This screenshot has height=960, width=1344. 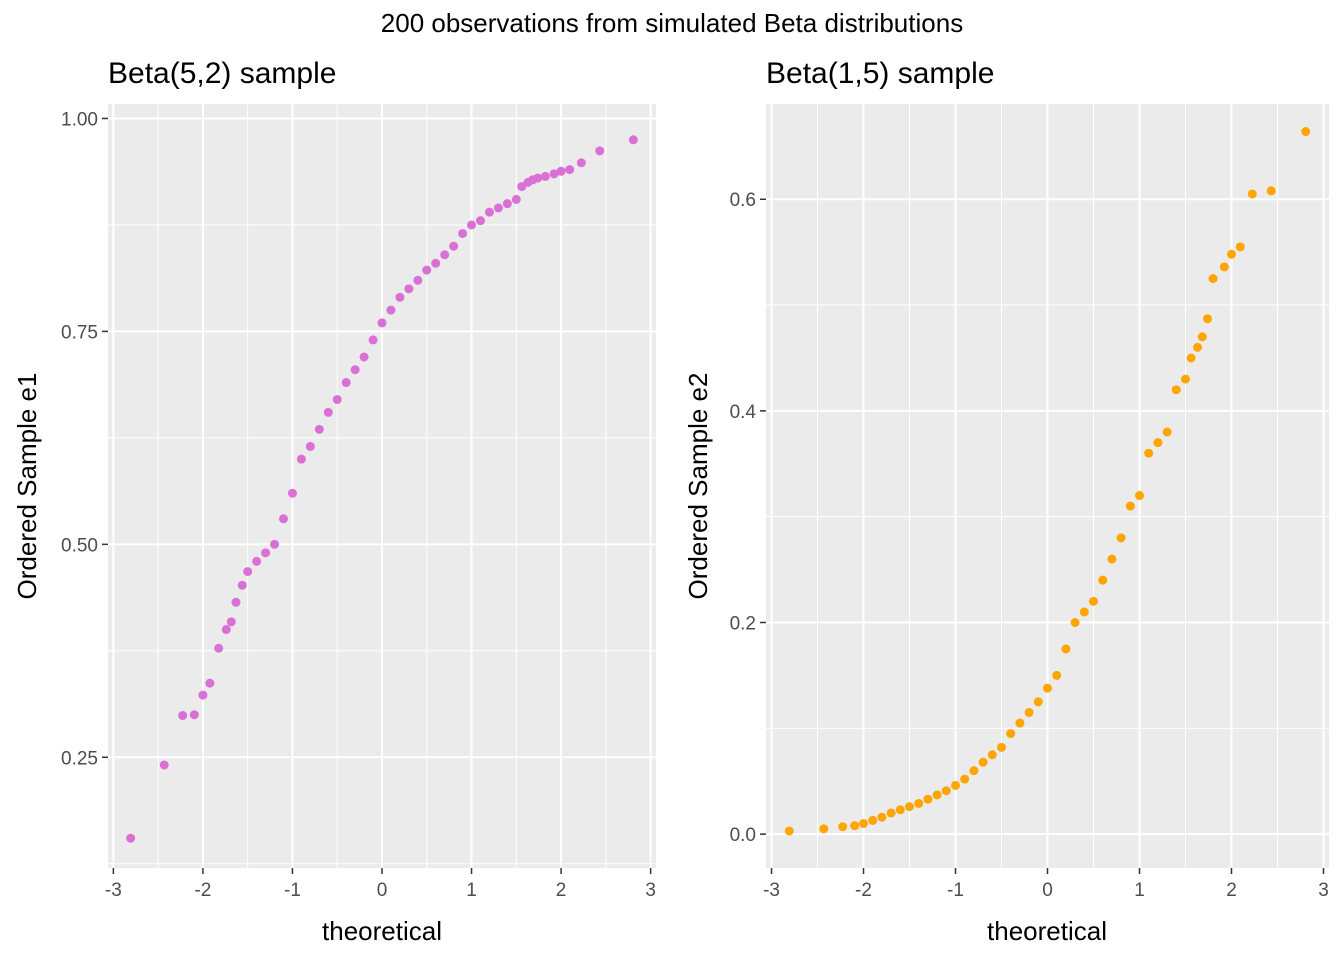 I want to click on panel-title: Beta(5,2) sample, so click(x=222, y=73).